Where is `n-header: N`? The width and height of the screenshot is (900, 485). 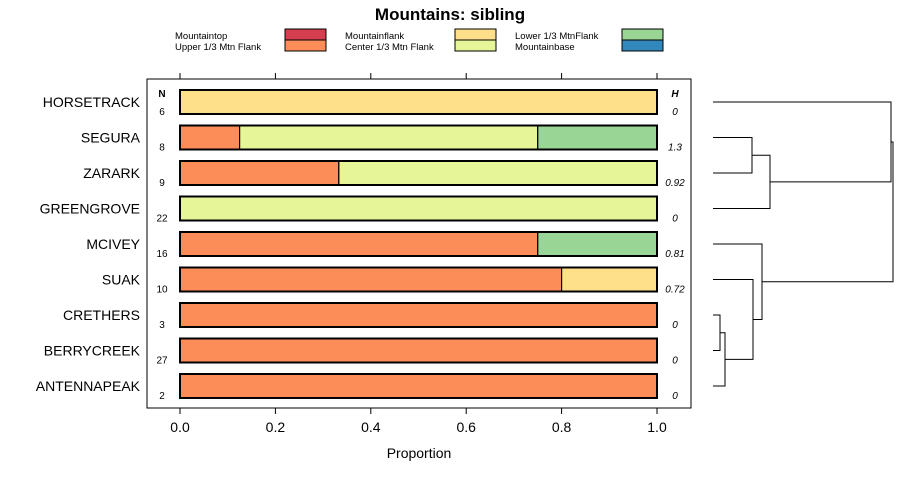 n-header: N is located at coordinates (161, 94).